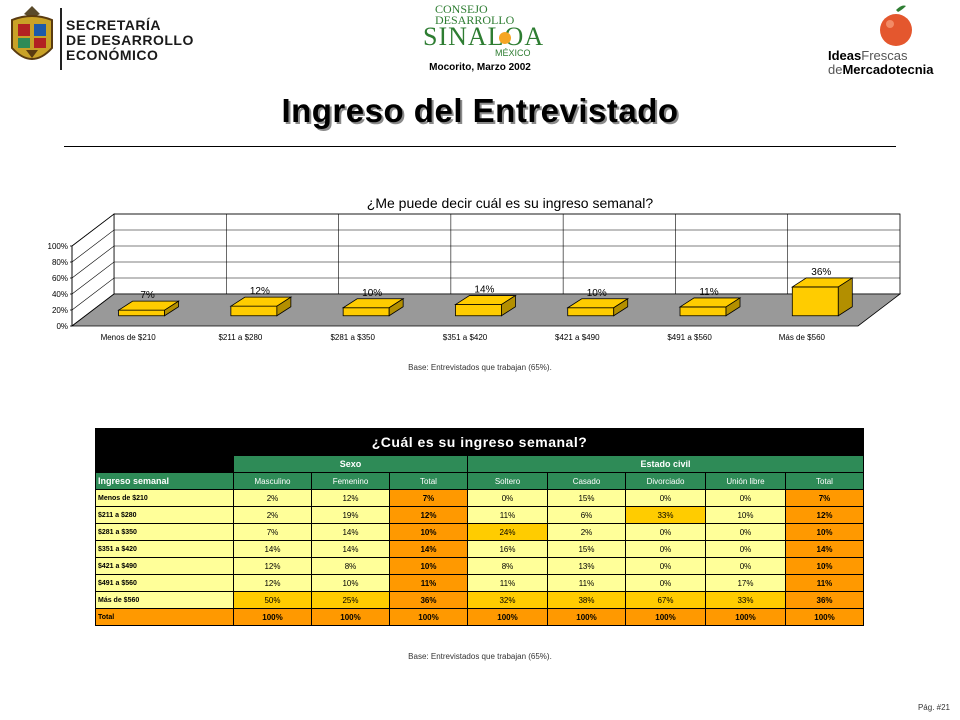  What do you see at coordinates (272, 600) in the screenshot?
I see `table-cell: 50%` at bounding box center [272, 600].